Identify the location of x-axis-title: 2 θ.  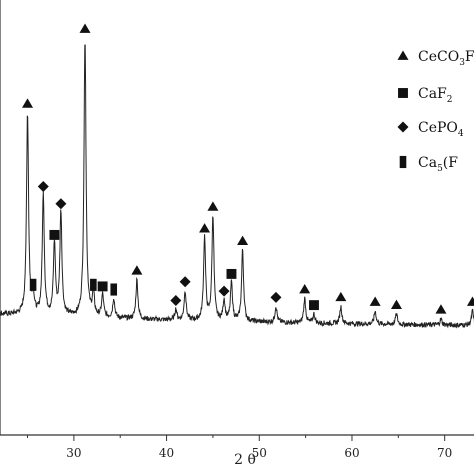
(245, 460).